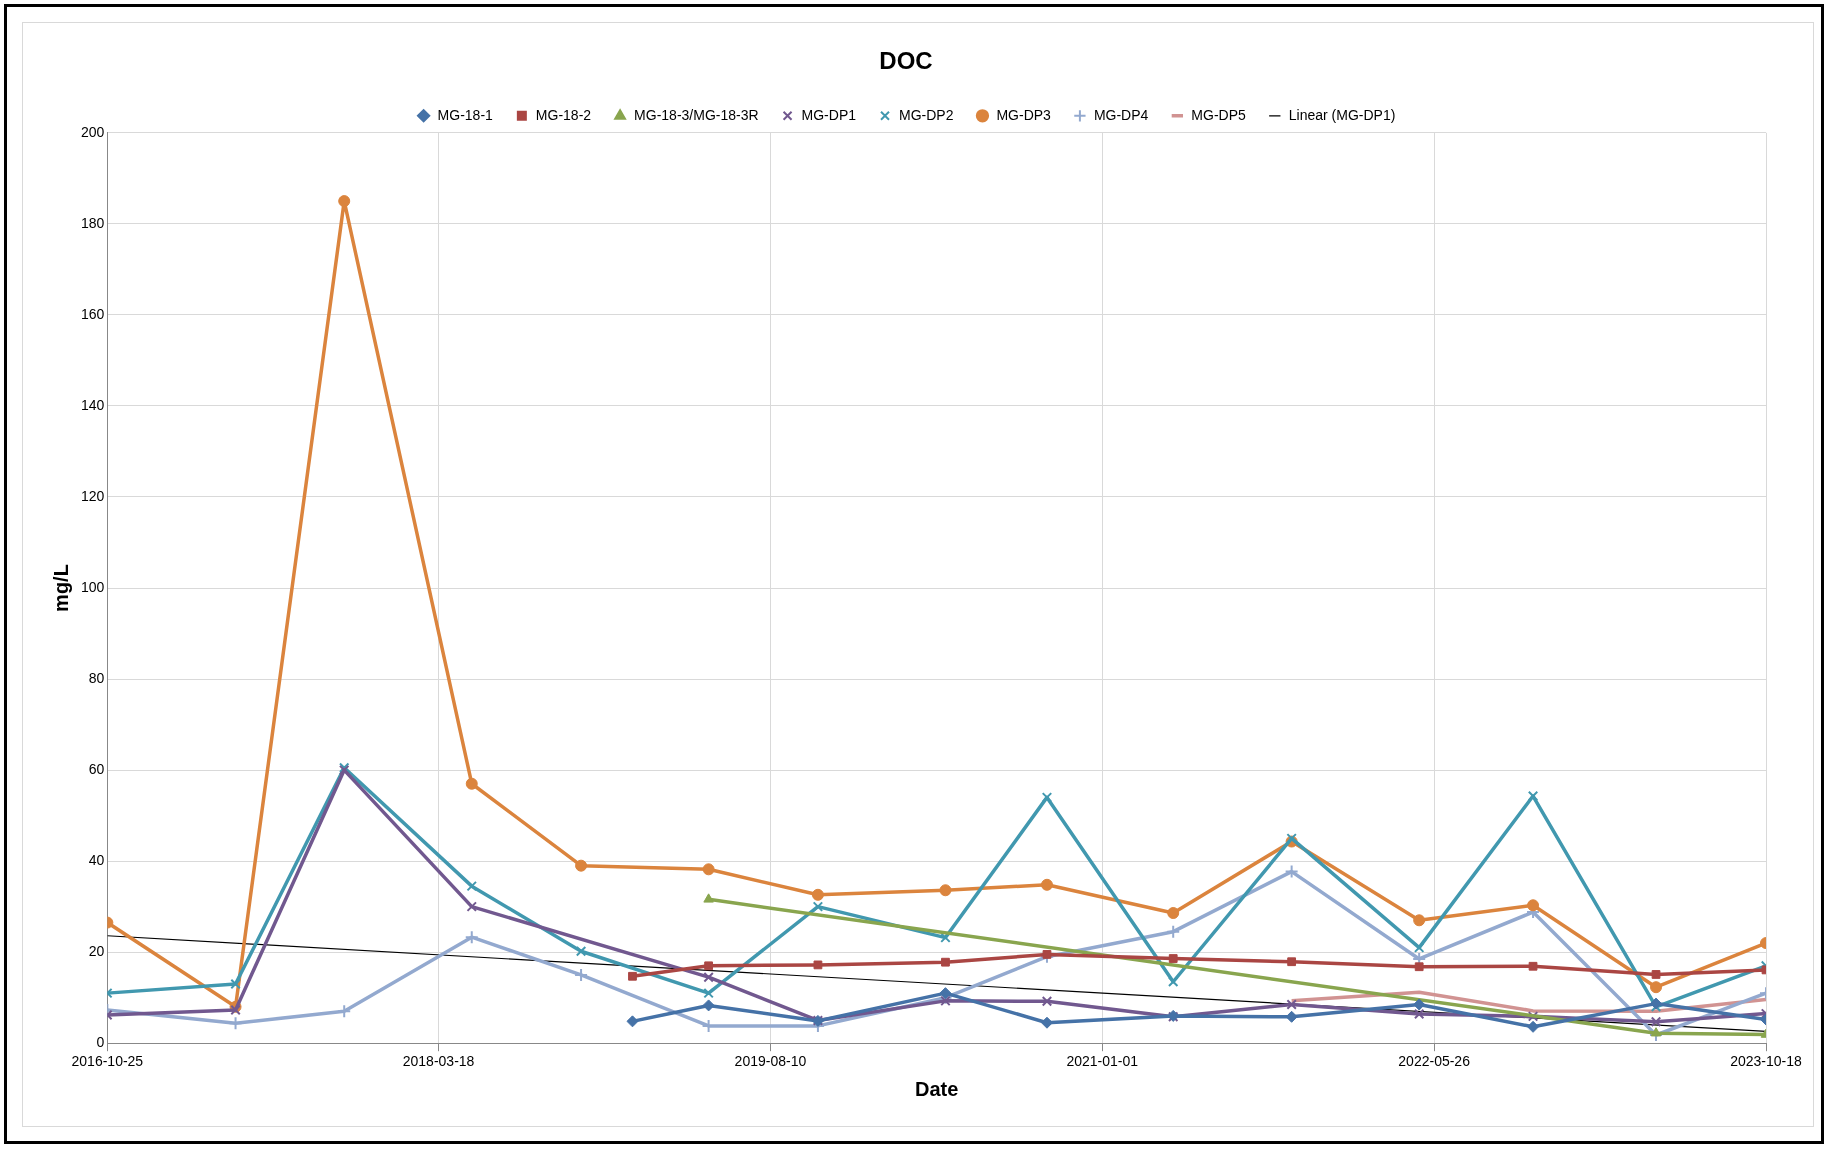 The width and height of the screenshot is (1832, 1150). I want to click on legend-label: MG-DP3, so click(1024, 114).